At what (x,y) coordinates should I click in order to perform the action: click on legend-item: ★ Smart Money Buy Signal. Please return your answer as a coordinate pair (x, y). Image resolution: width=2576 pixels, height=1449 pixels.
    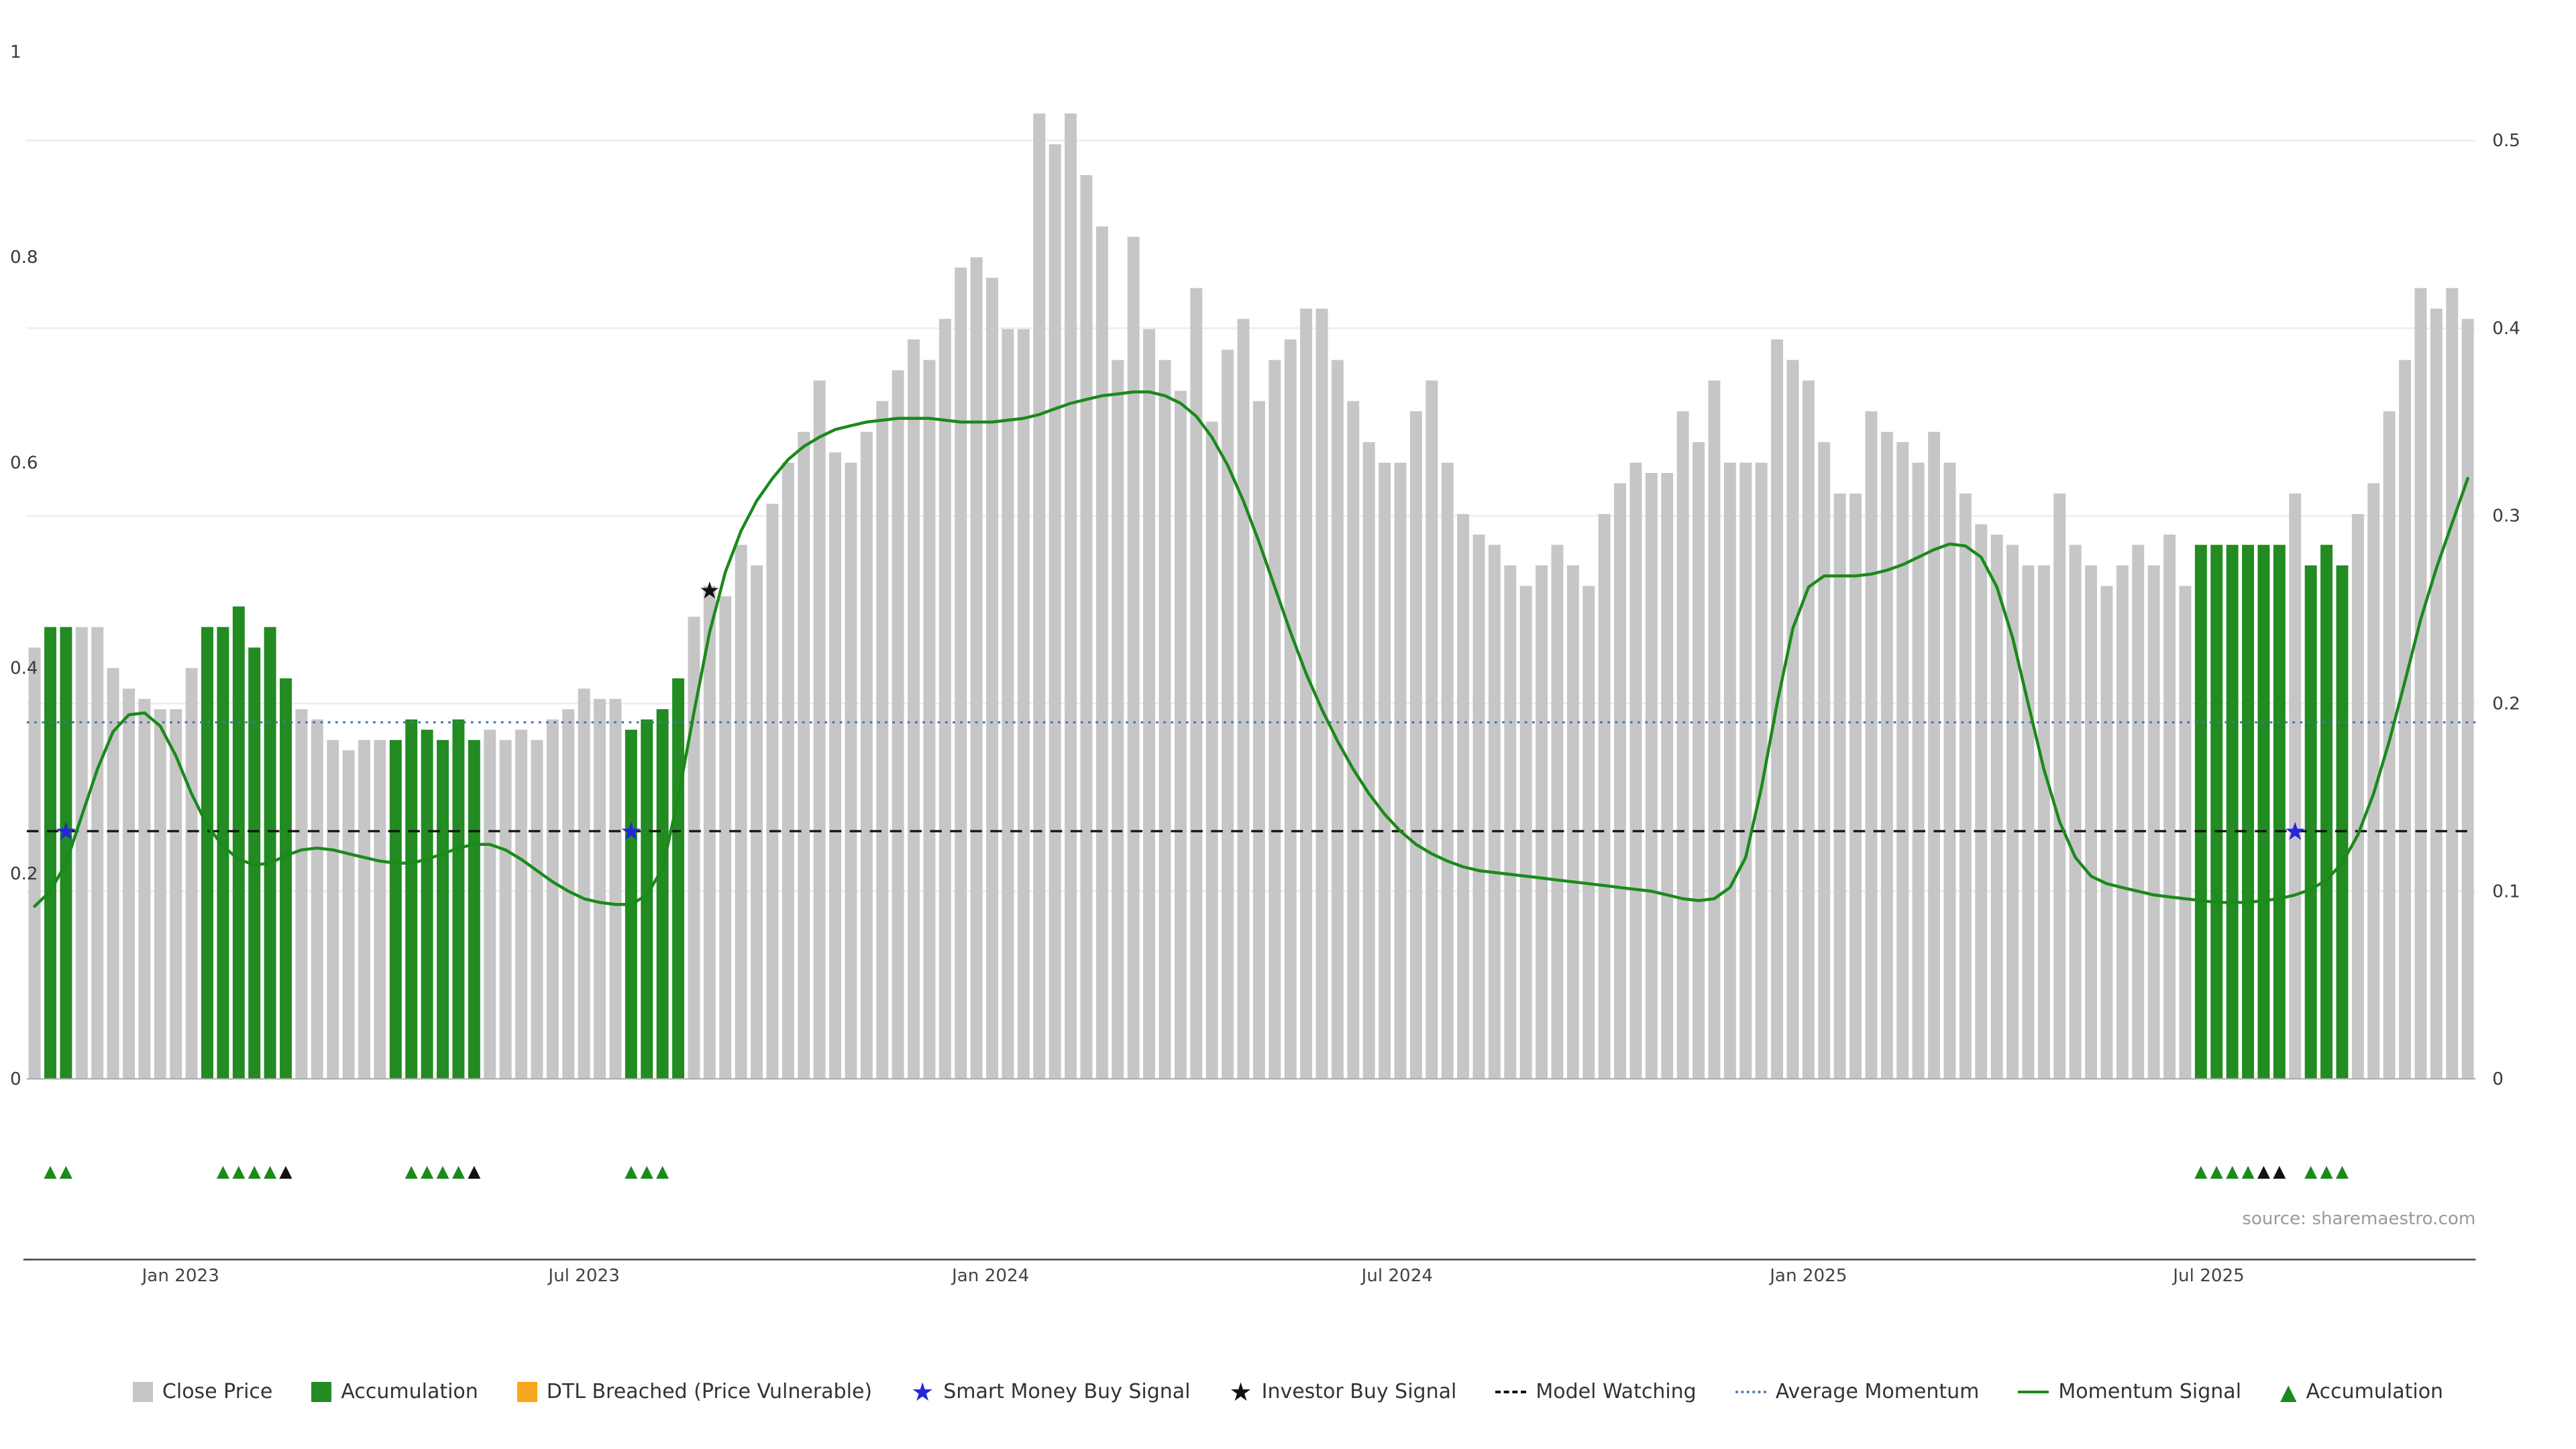
    Looking at the image, I should click on (1050, 1392).